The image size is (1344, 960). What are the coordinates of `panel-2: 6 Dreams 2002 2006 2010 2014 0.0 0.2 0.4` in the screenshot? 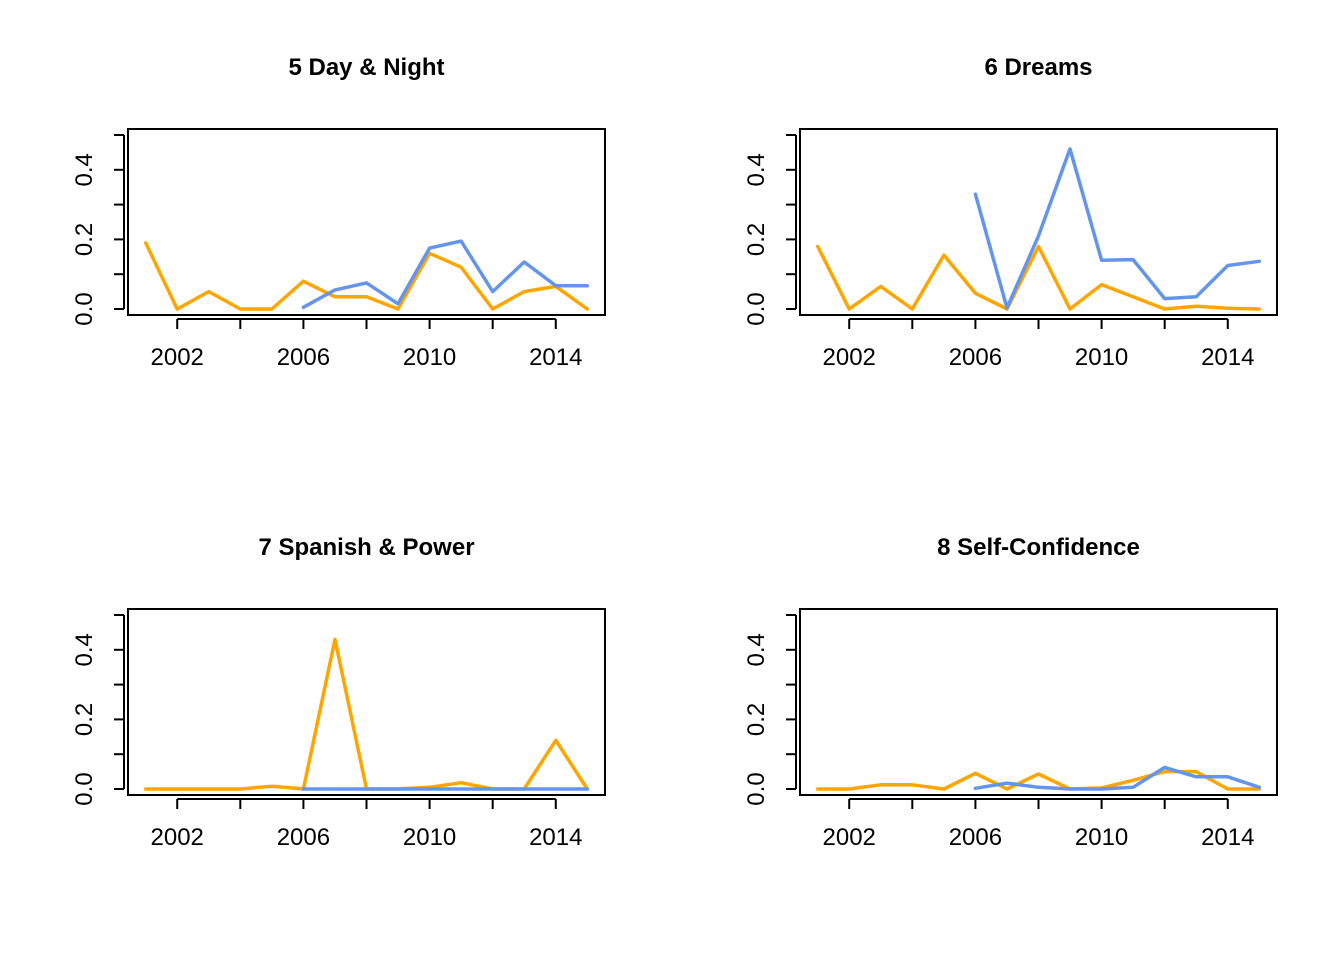 It's located at (1010, 212).